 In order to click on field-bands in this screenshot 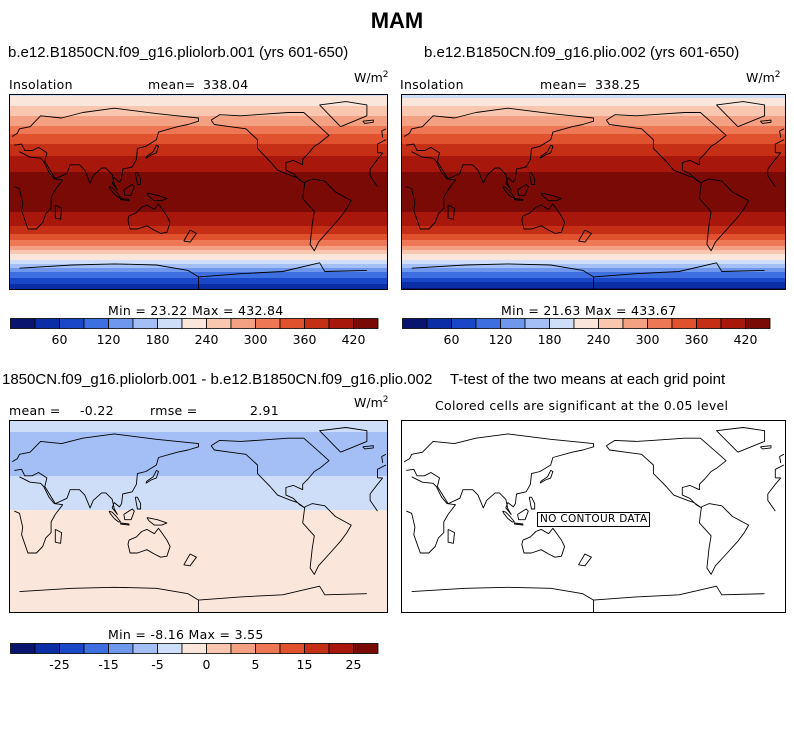, I will do `click(198, 516)`.